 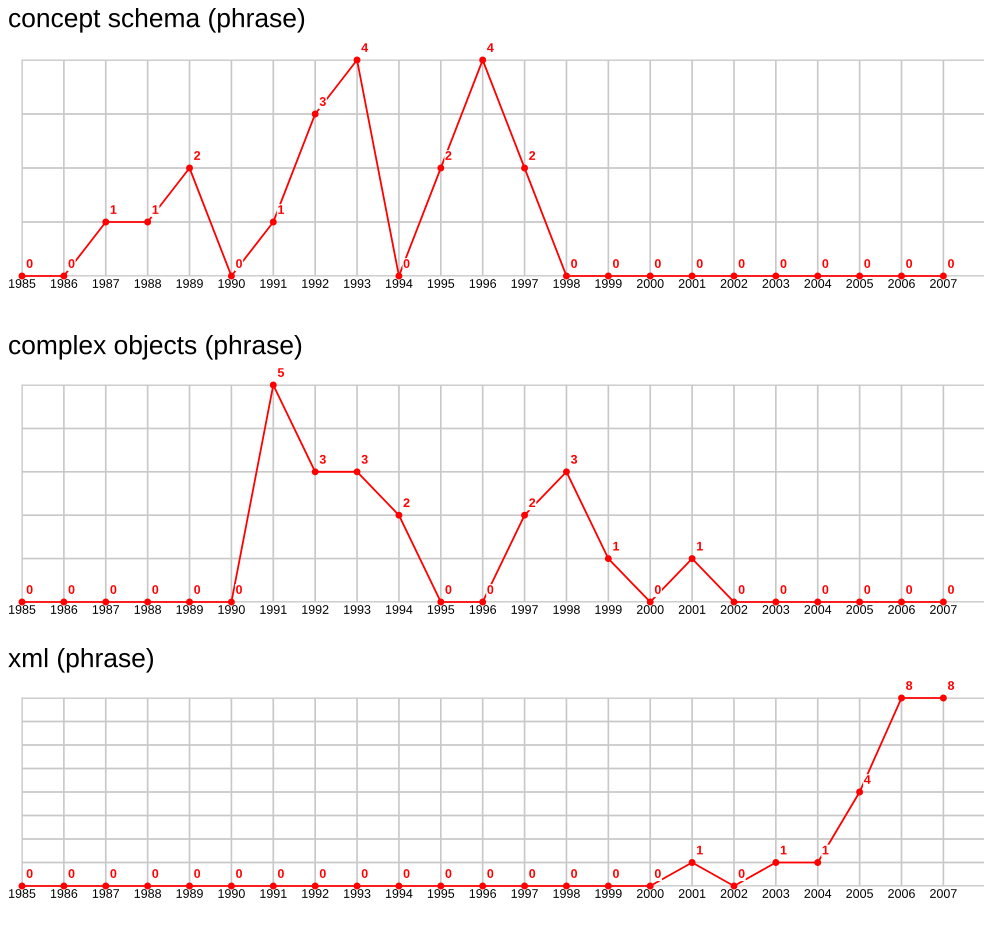 What do you see at coordinates (734, 893) in the screenshot?
I see `x-tick-label: 2002` at bounding box center [734, 893].